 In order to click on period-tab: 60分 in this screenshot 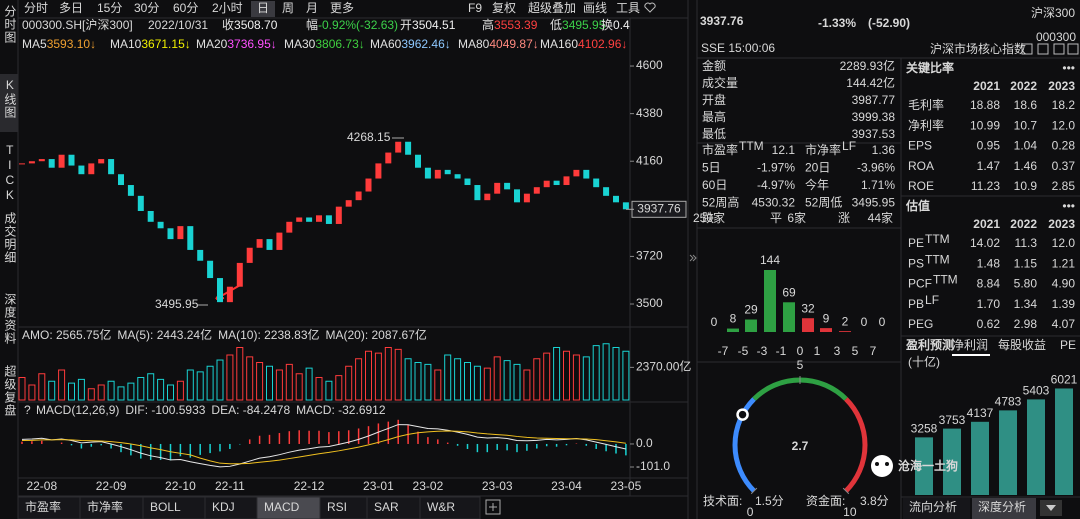, I will do `click(185, 8)`.